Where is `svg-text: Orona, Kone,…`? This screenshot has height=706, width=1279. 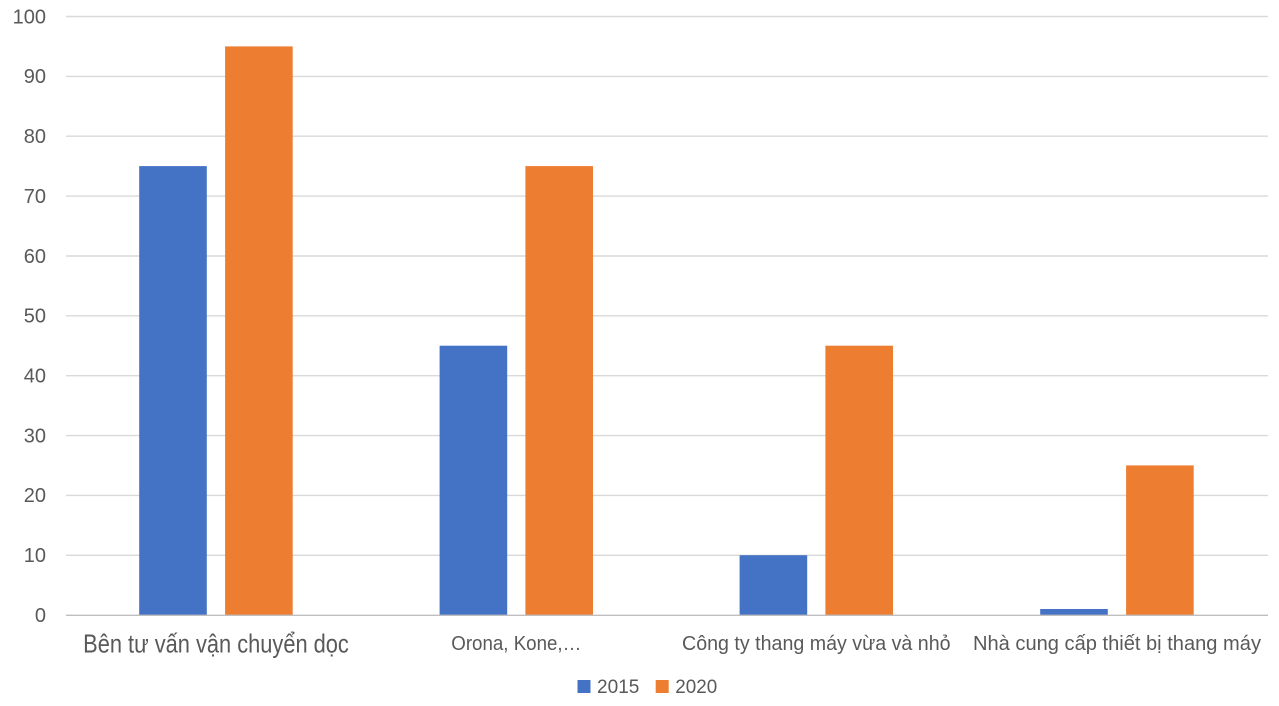 svg-text: Orona, Kone,… is located at coordinates (516, 644).